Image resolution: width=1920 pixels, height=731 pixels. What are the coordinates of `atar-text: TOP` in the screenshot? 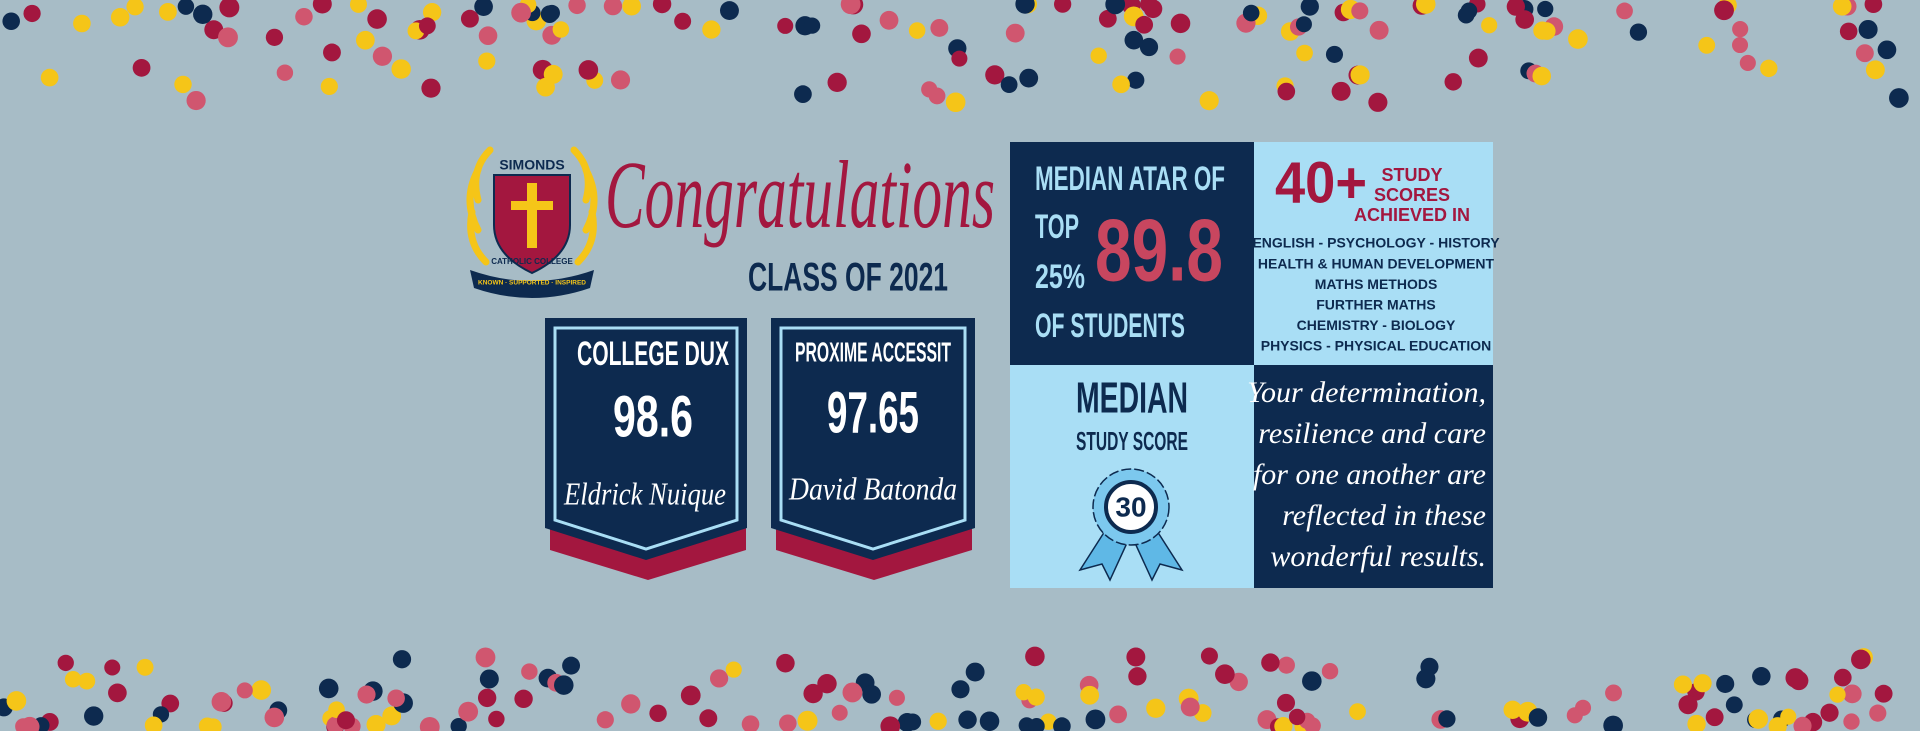 It's located at (1057, 227).